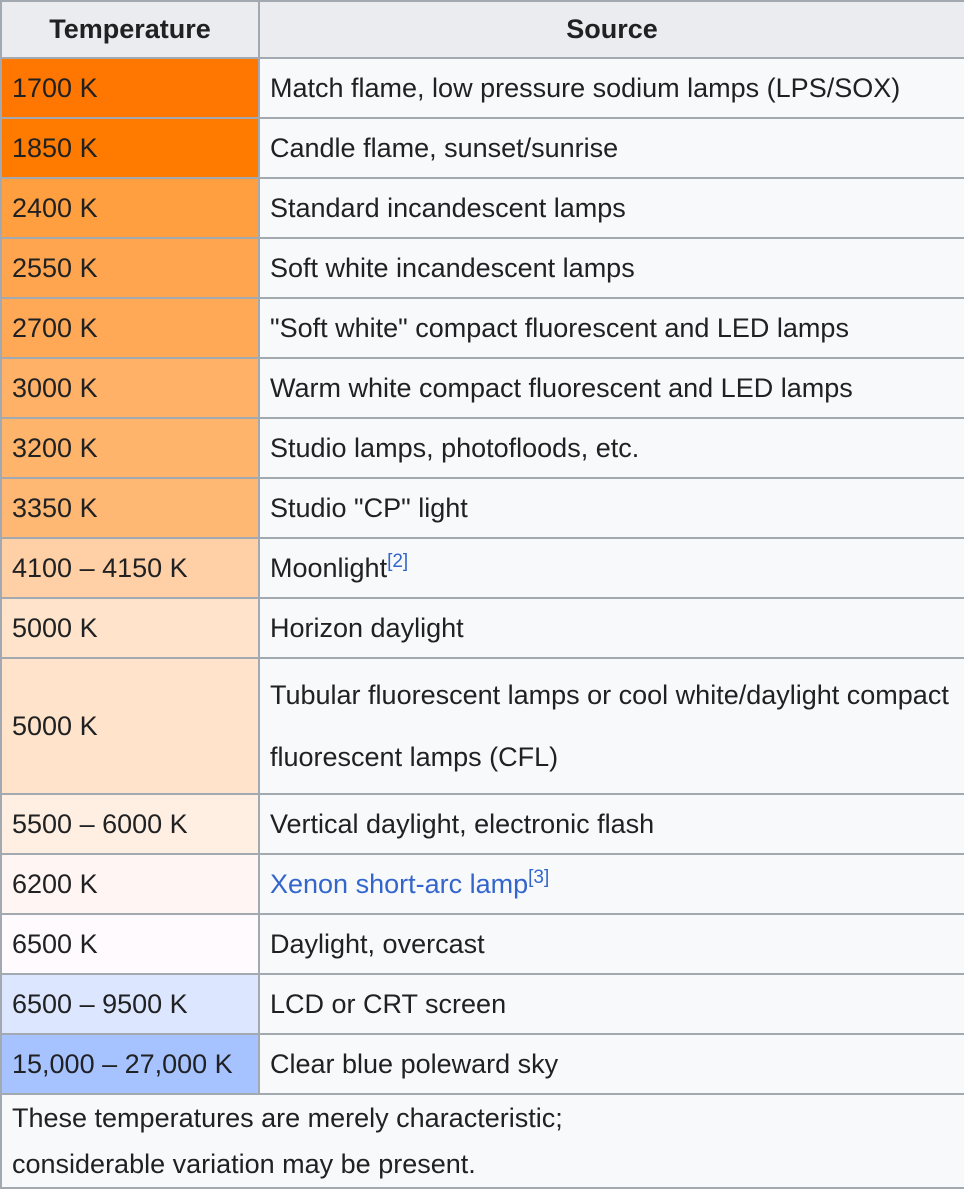  Describe the element at coordinates (130, 88) in the screenshot. I see `temperature-cell: 1700 K` at that location.